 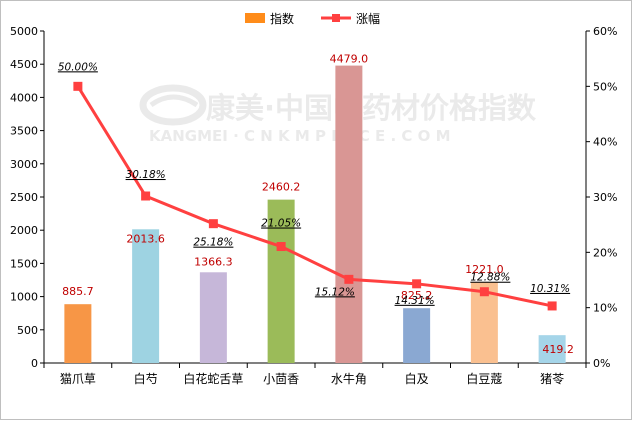 I want to click on left-tick-label: 2000, so click(x=24, y=230).